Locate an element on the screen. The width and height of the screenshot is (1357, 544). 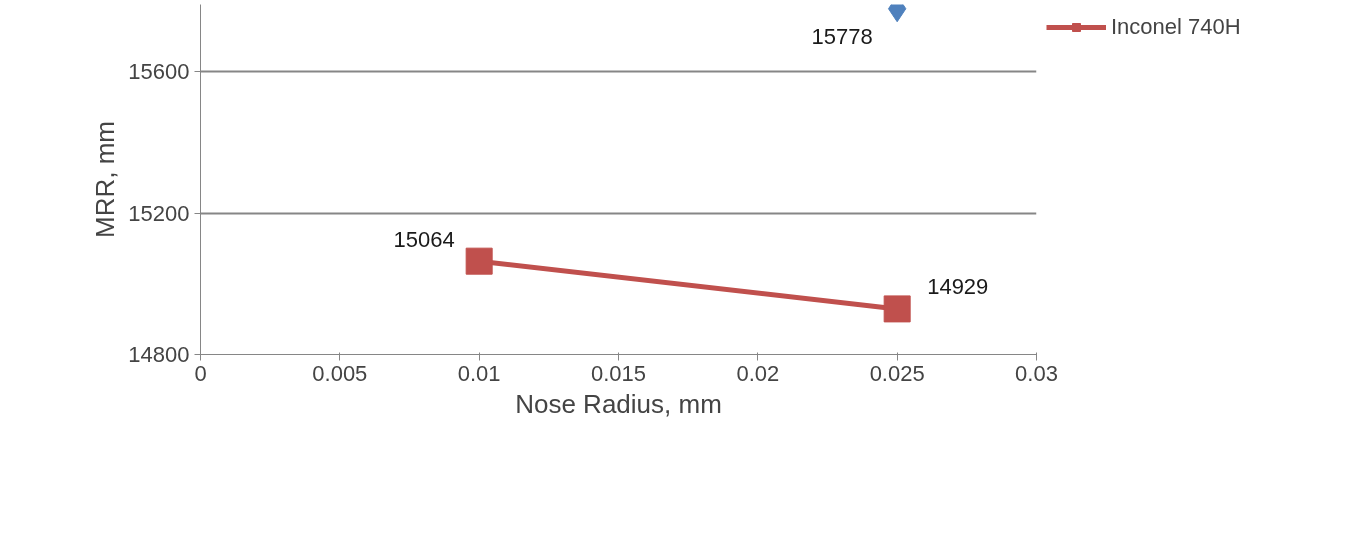
x-tick-label: 0.01 is located at coordinates (479, 373).